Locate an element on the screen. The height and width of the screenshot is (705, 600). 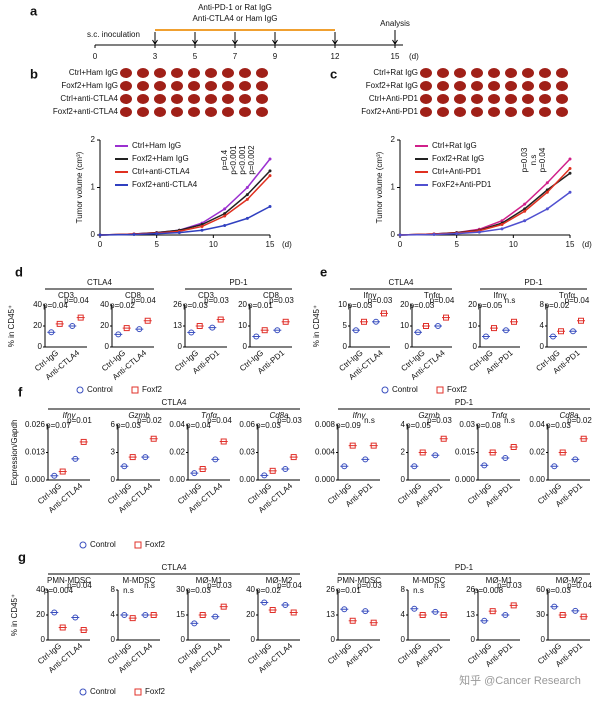
y-tick-label: 13 is located at coordinates (177, 325).